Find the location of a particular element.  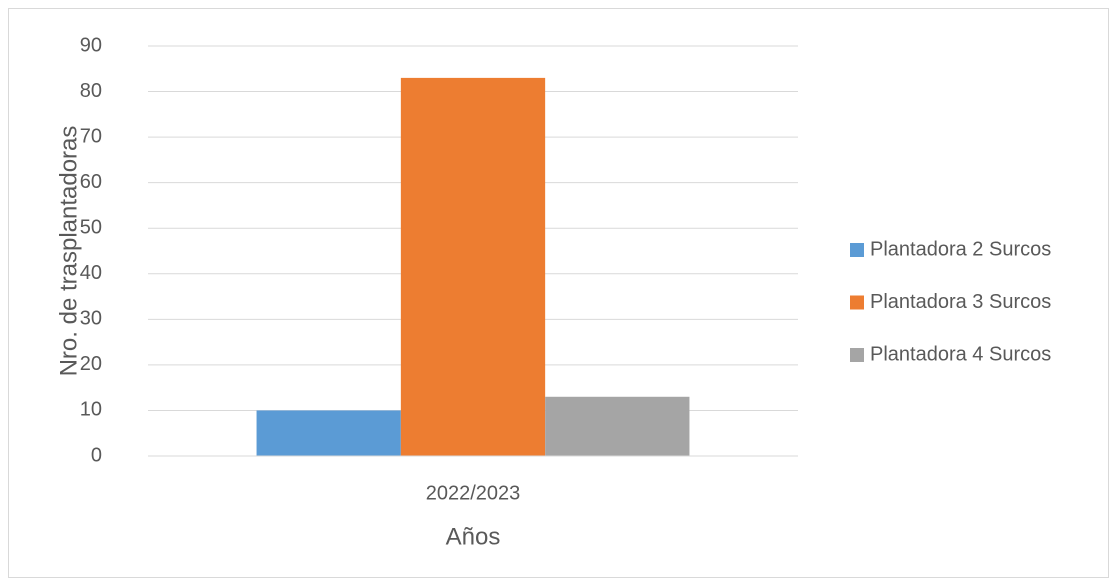

y-tick-label: 50 is located at coordinates (91, 228).